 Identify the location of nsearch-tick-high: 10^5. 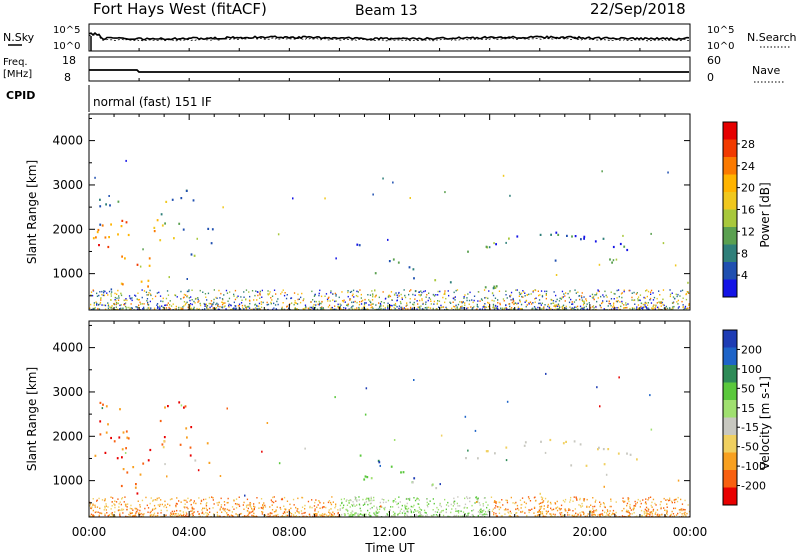
(720, 30).